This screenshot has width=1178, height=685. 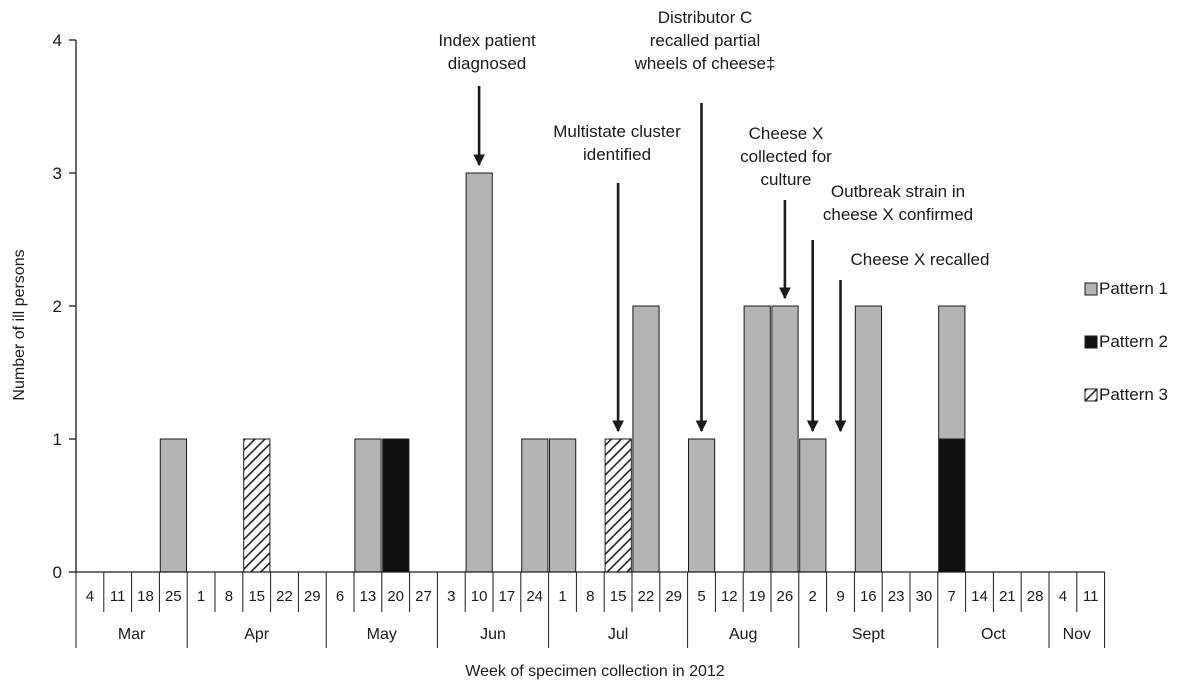 I want to click on legend-label-1: Pattern 2, so click(x=1133, y=341).